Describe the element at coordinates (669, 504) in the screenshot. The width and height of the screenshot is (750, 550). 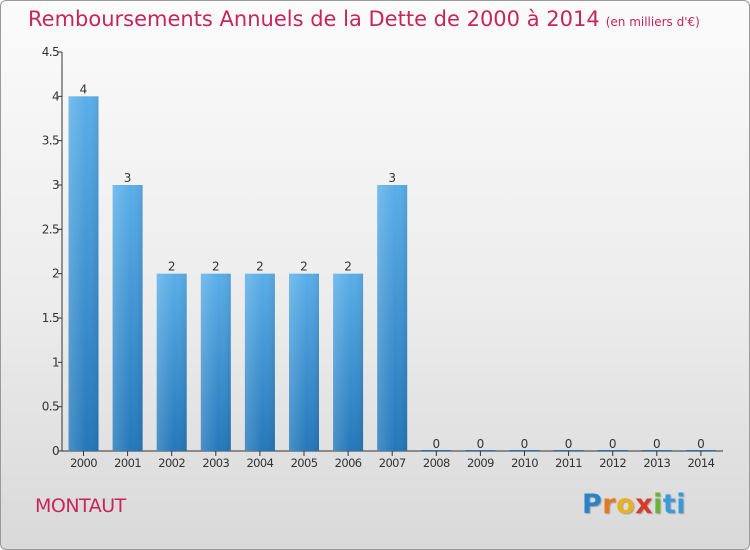
I see `logo-letter: t` at that location.